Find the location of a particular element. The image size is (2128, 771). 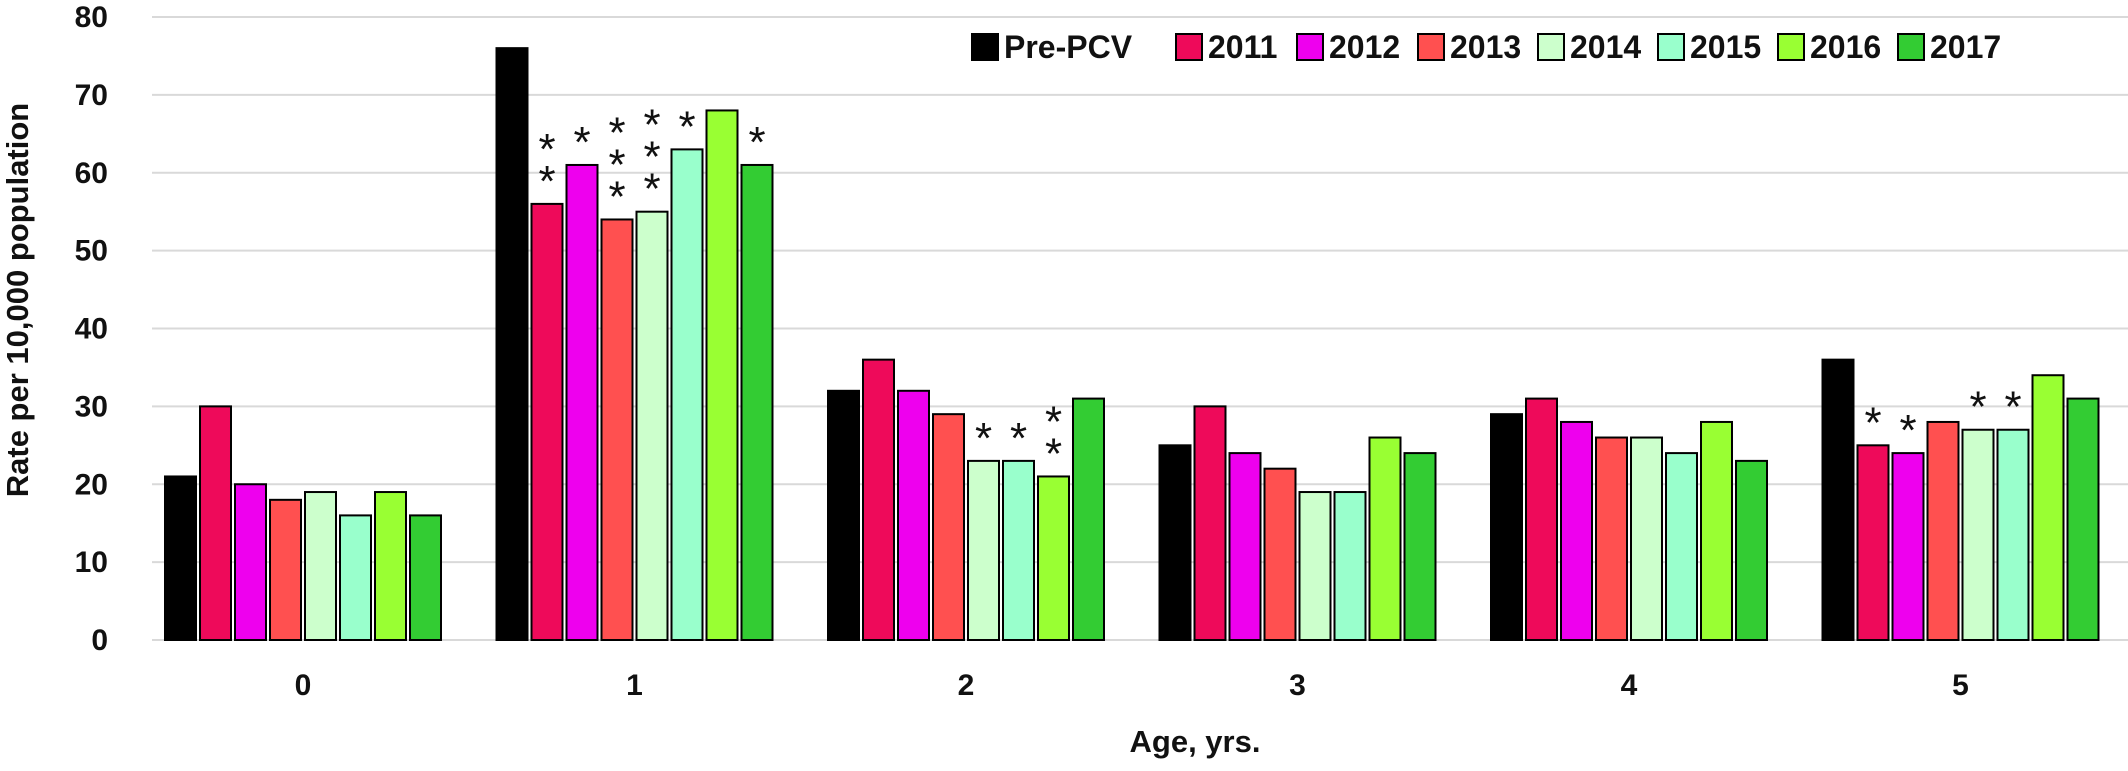

legend-item: 2016 is located at coordinates (1829, 47).